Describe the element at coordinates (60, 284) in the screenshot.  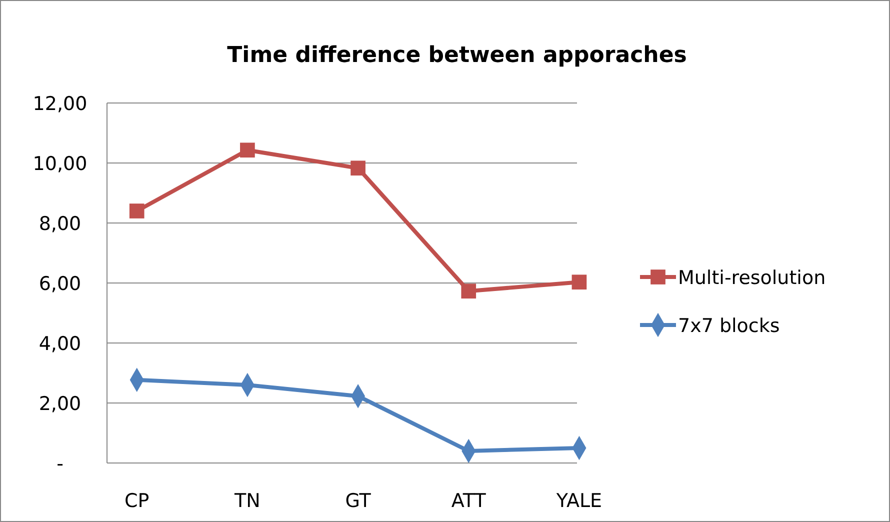
I see `y-tick-label: 6,00` at that location.